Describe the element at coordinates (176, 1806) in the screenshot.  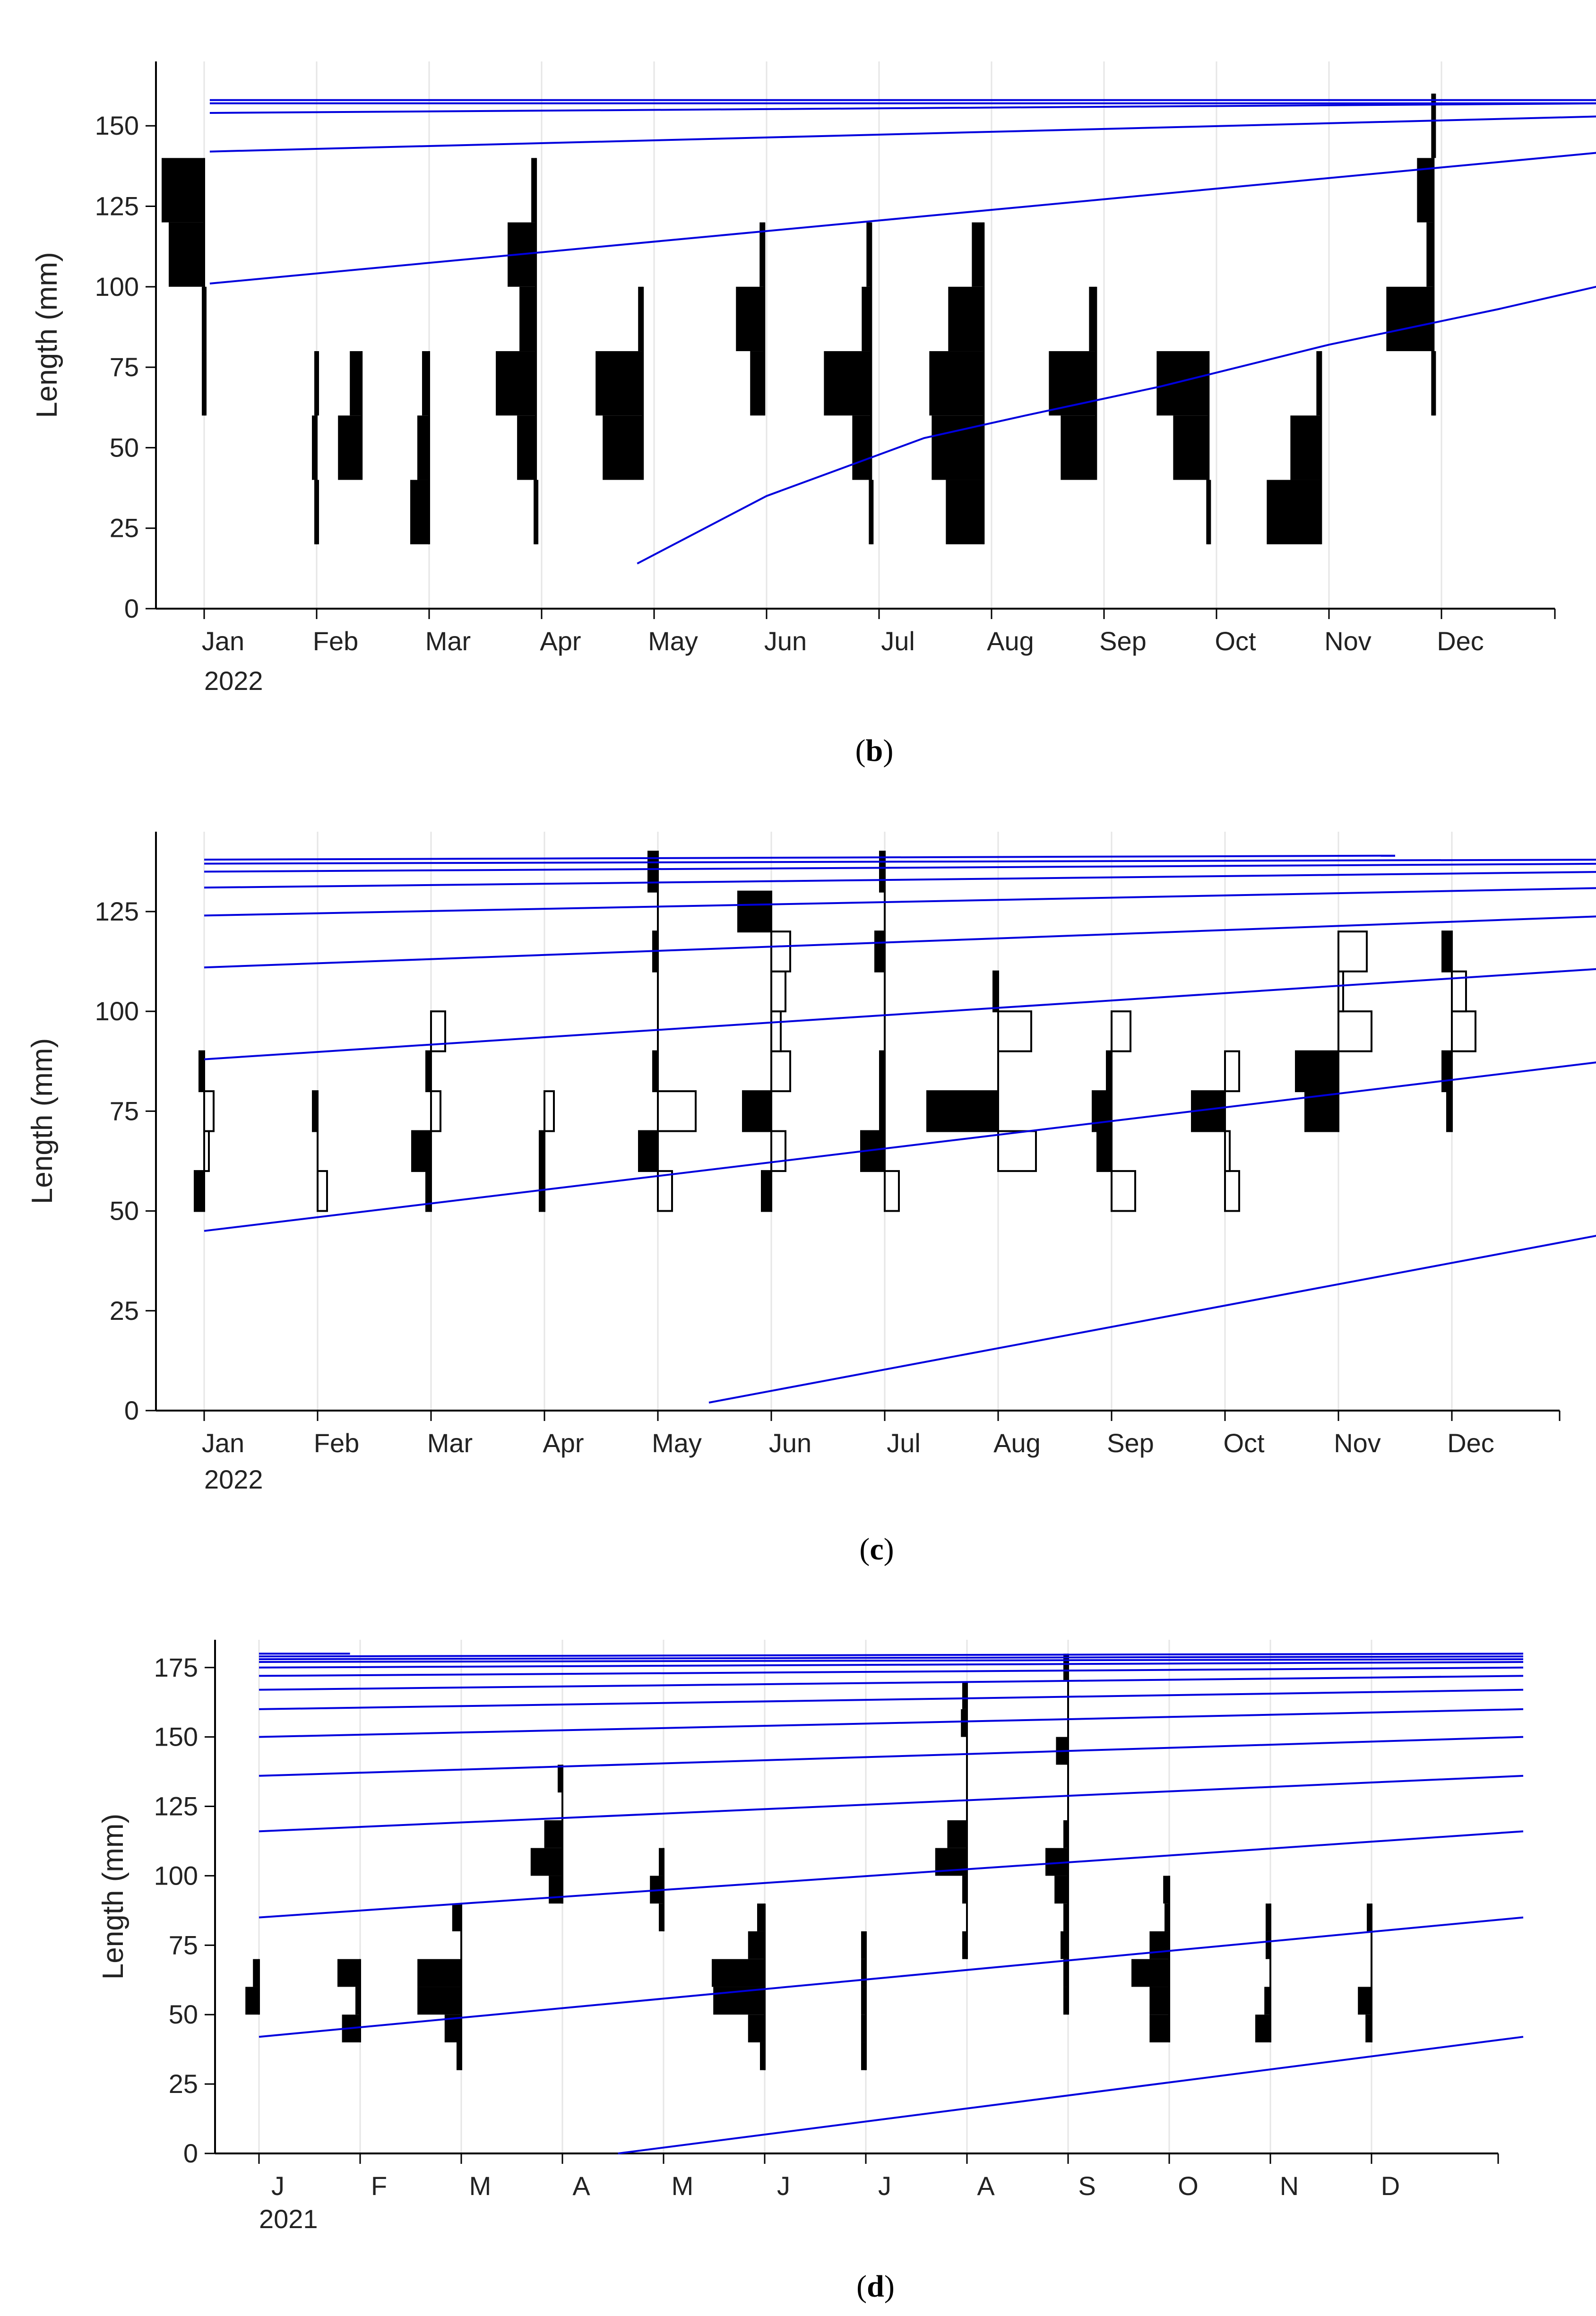
I see `y-tick-label: 125` at that location.